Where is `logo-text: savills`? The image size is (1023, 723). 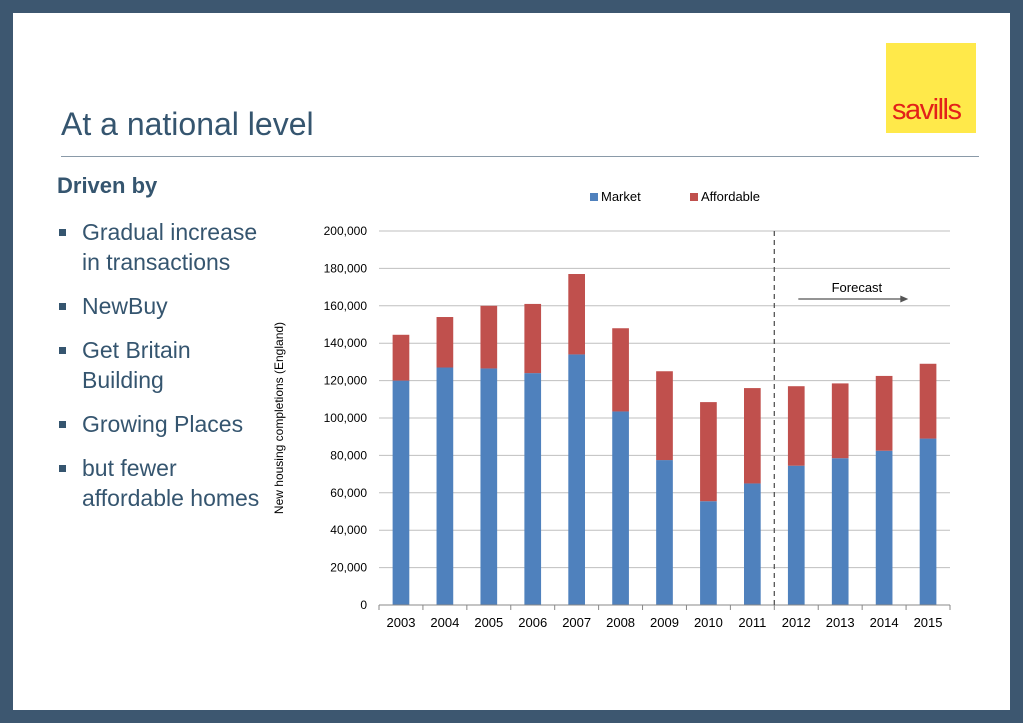 logo-text: savills is located at coordinates (927, 110).